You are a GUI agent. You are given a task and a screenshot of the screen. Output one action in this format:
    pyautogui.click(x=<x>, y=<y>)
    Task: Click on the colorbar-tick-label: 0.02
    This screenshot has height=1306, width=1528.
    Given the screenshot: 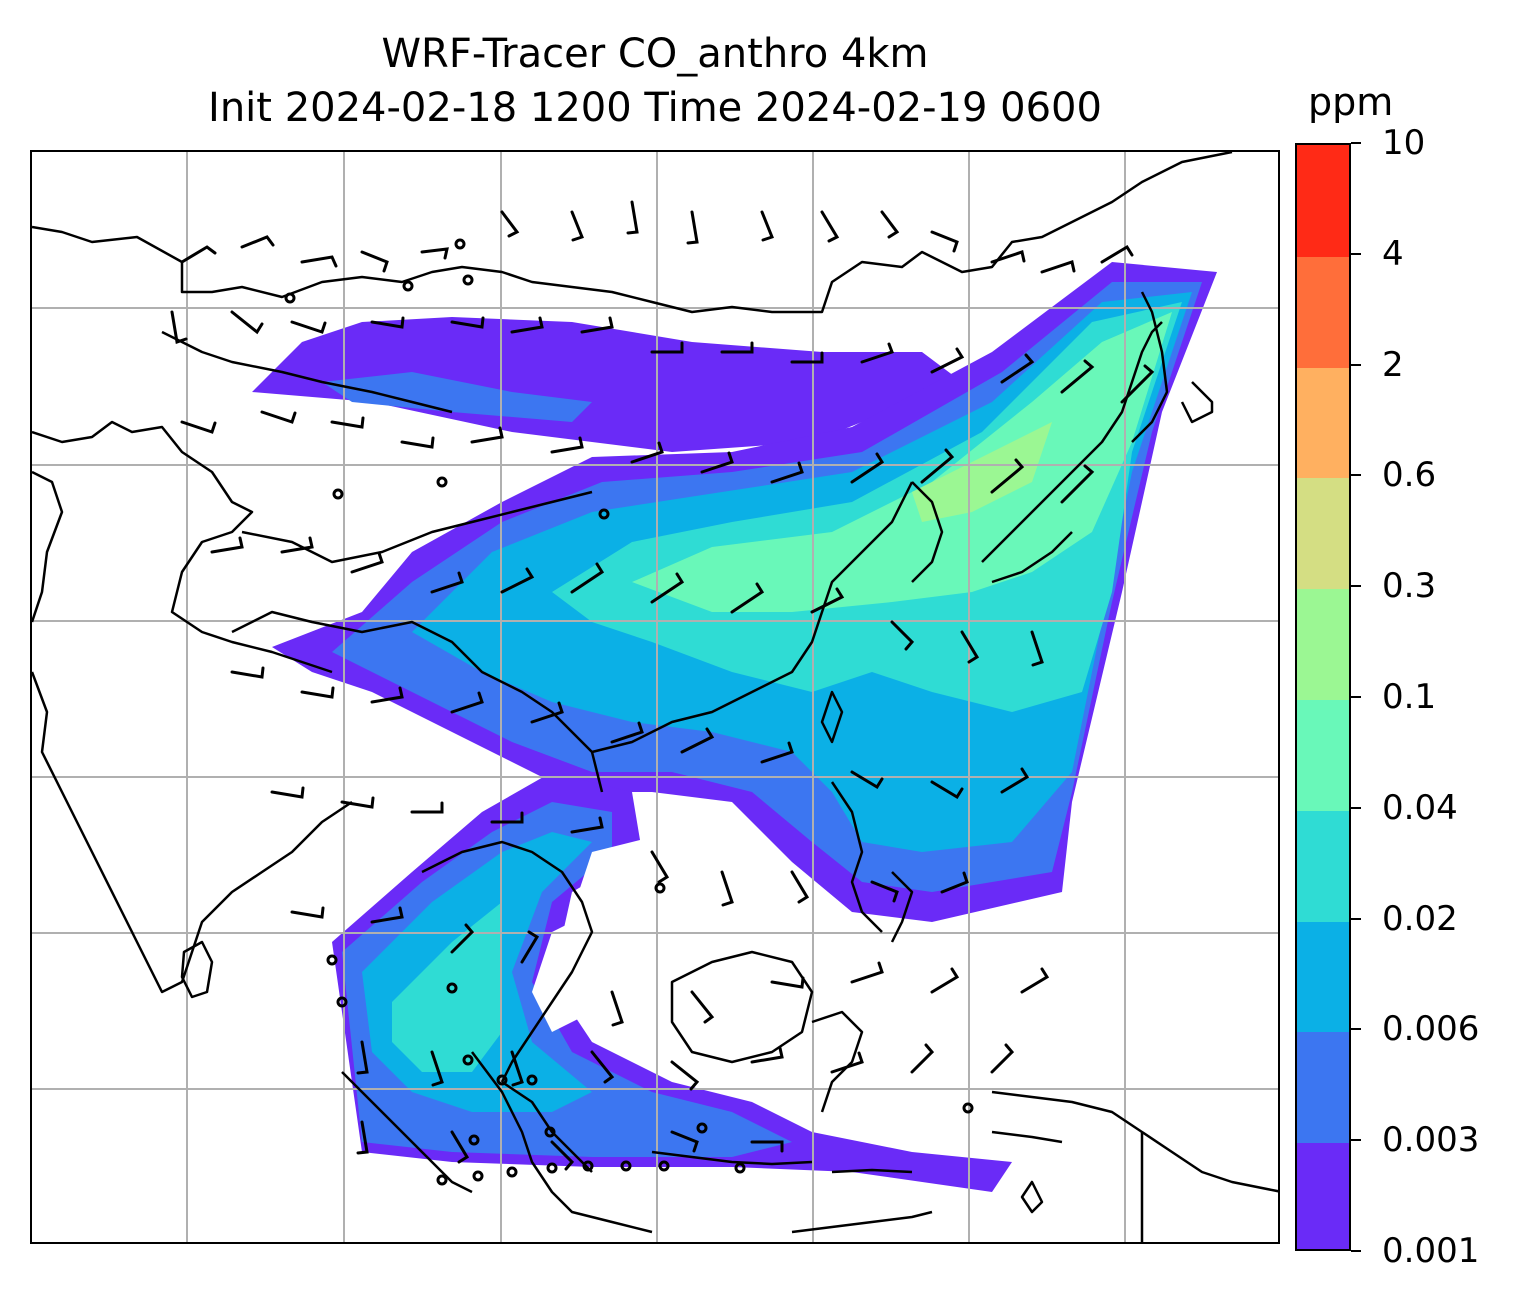 What is the action you would take?
    pyautogui.click(x=1420, y=918)
    